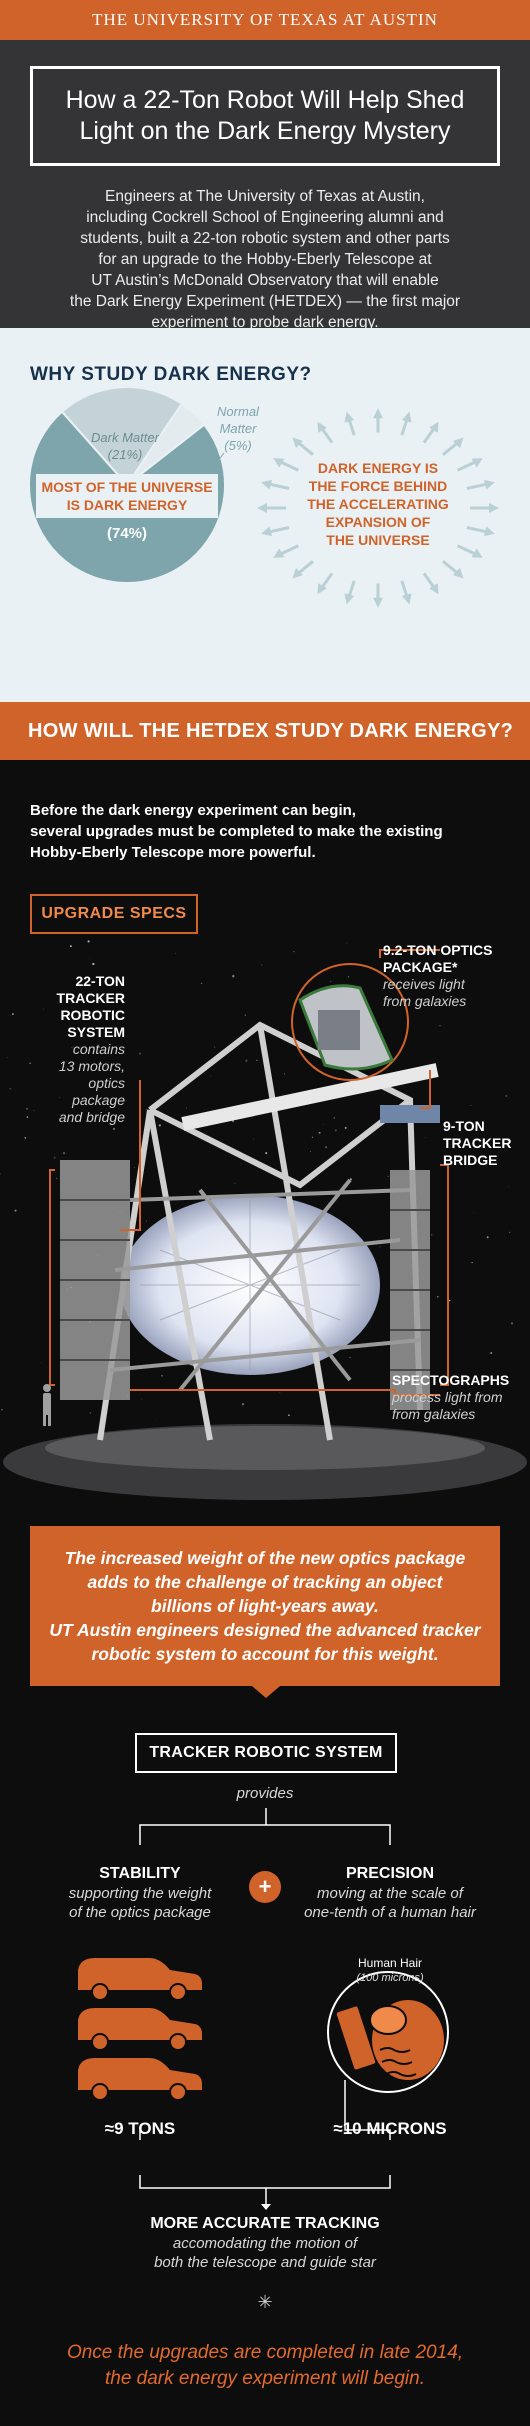  What do you see at coordinates (438, 950) in the screenshot?
I see `label-title: 9.2-TON OPTICS` at bounding box center [438, 950].